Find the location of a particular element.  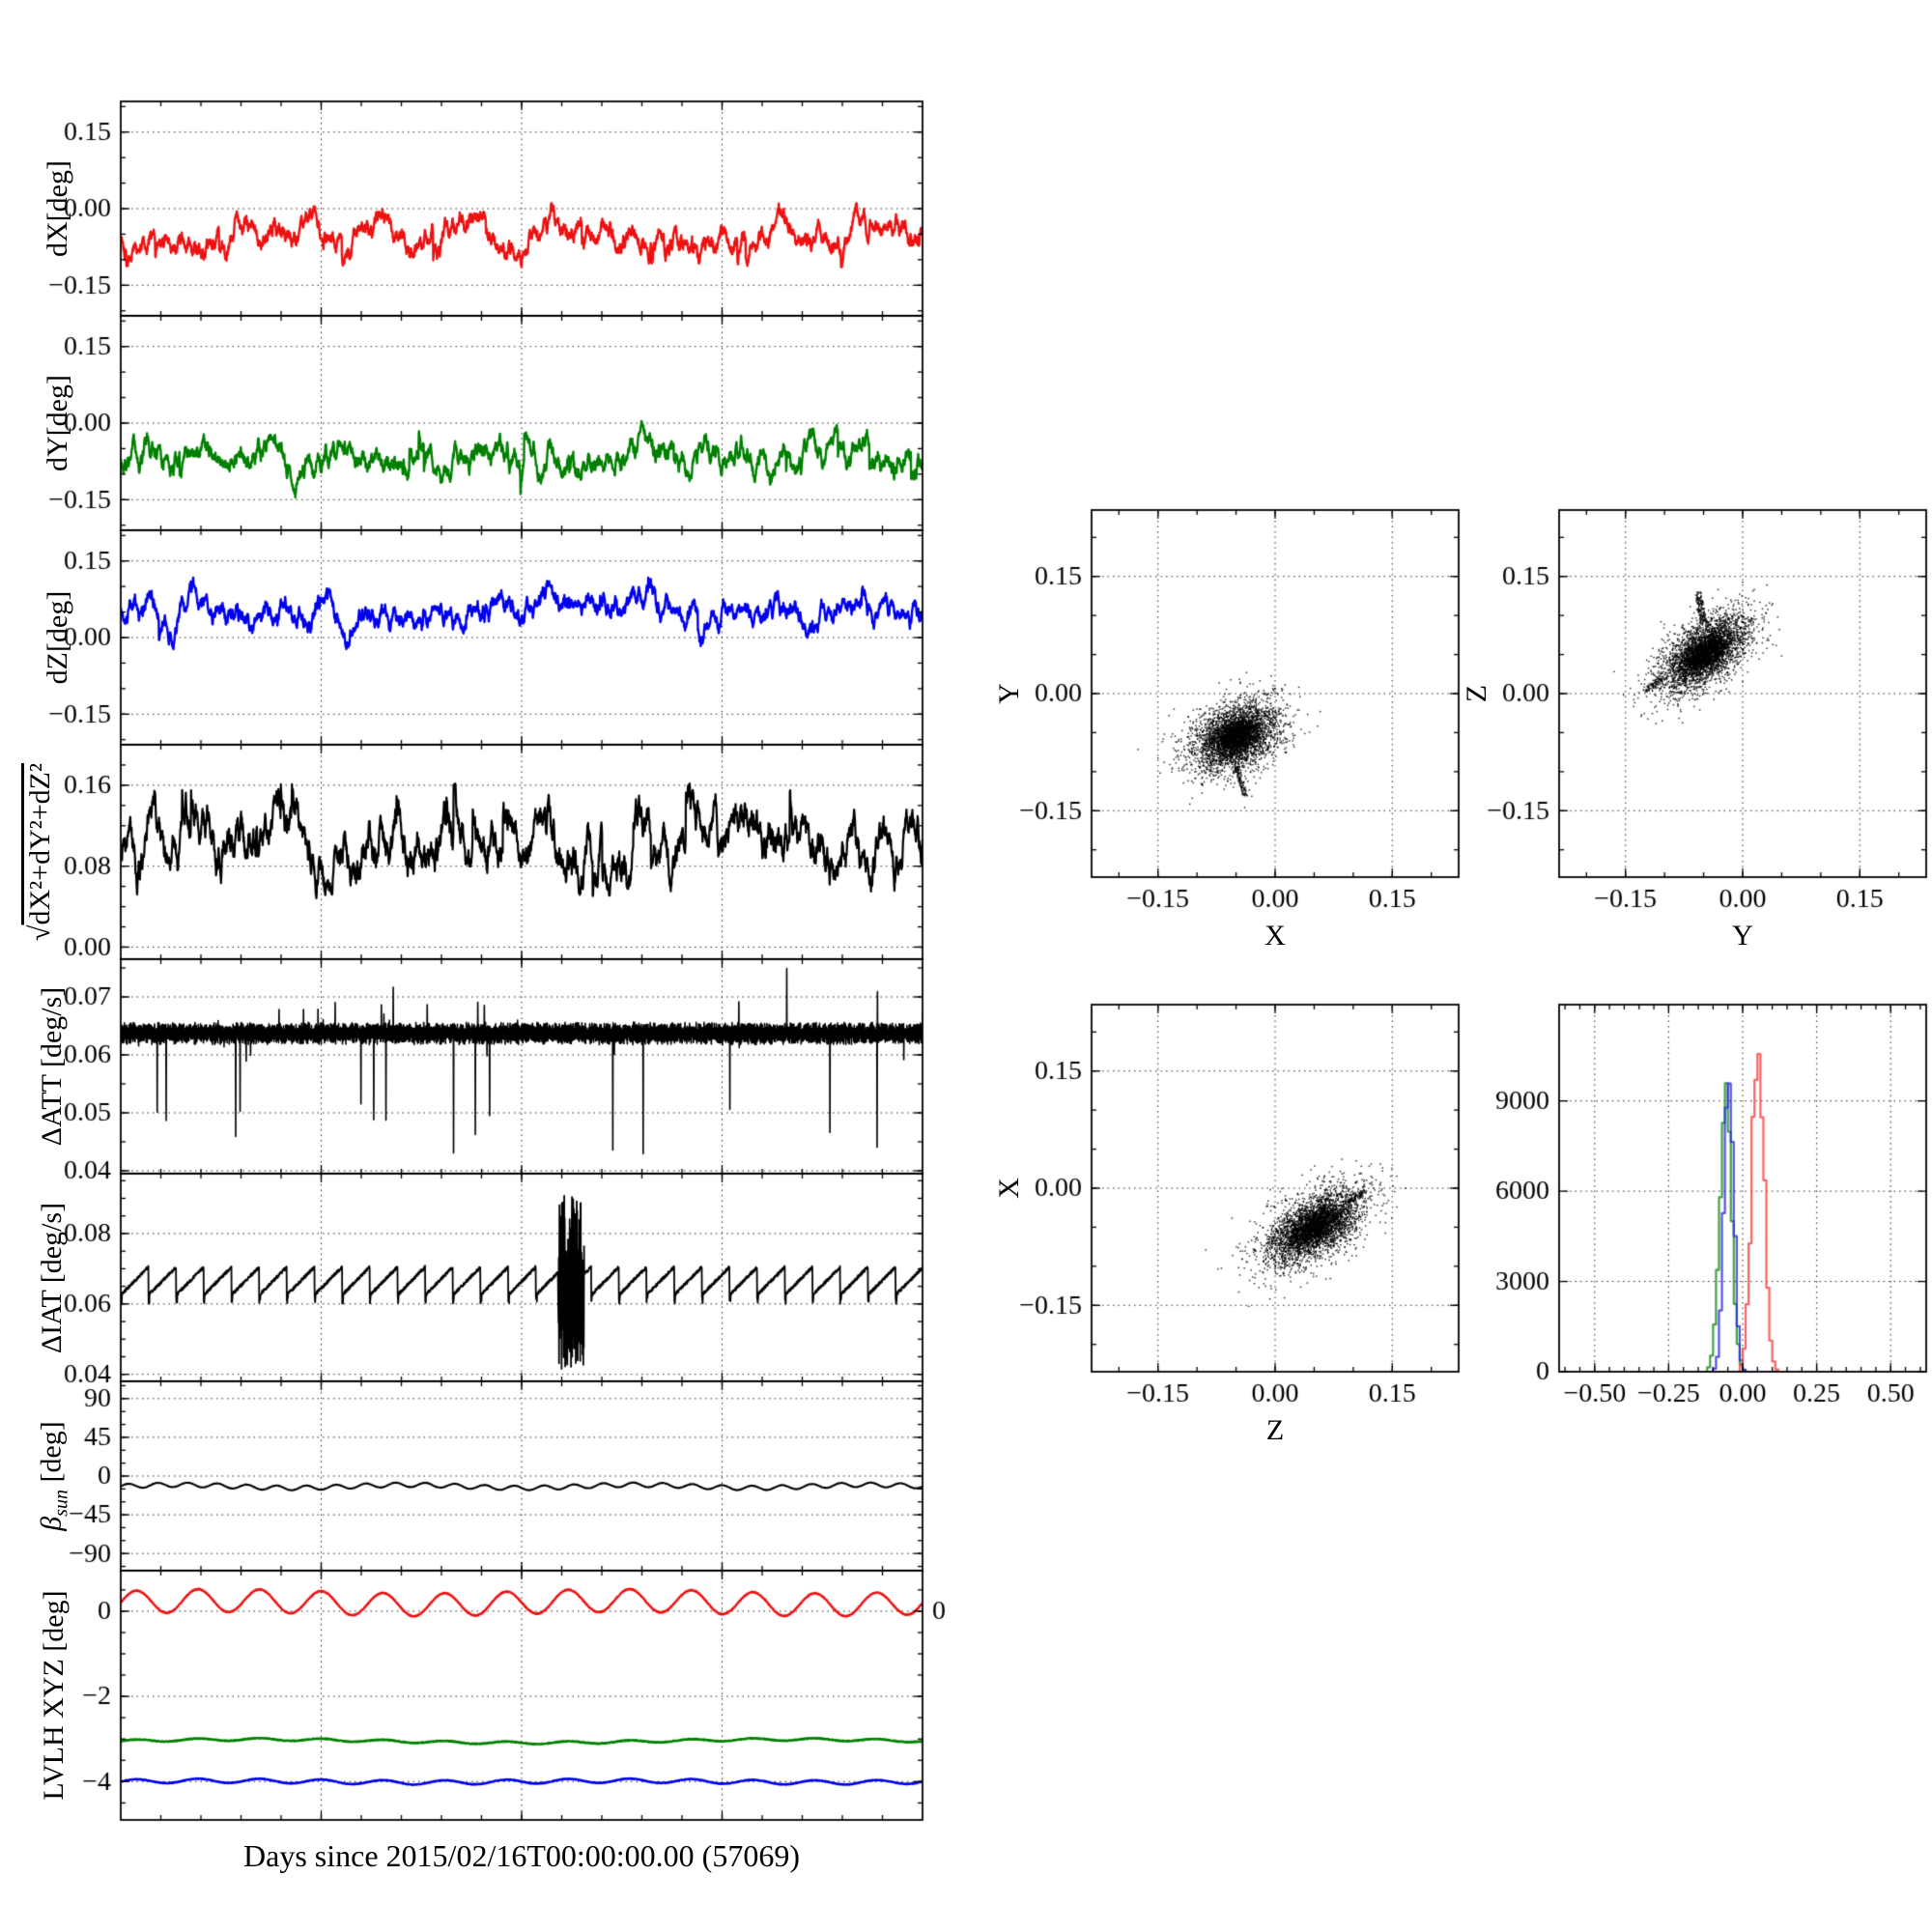

scatter-z-x-canvas is located at coordinates (1239, 1212).